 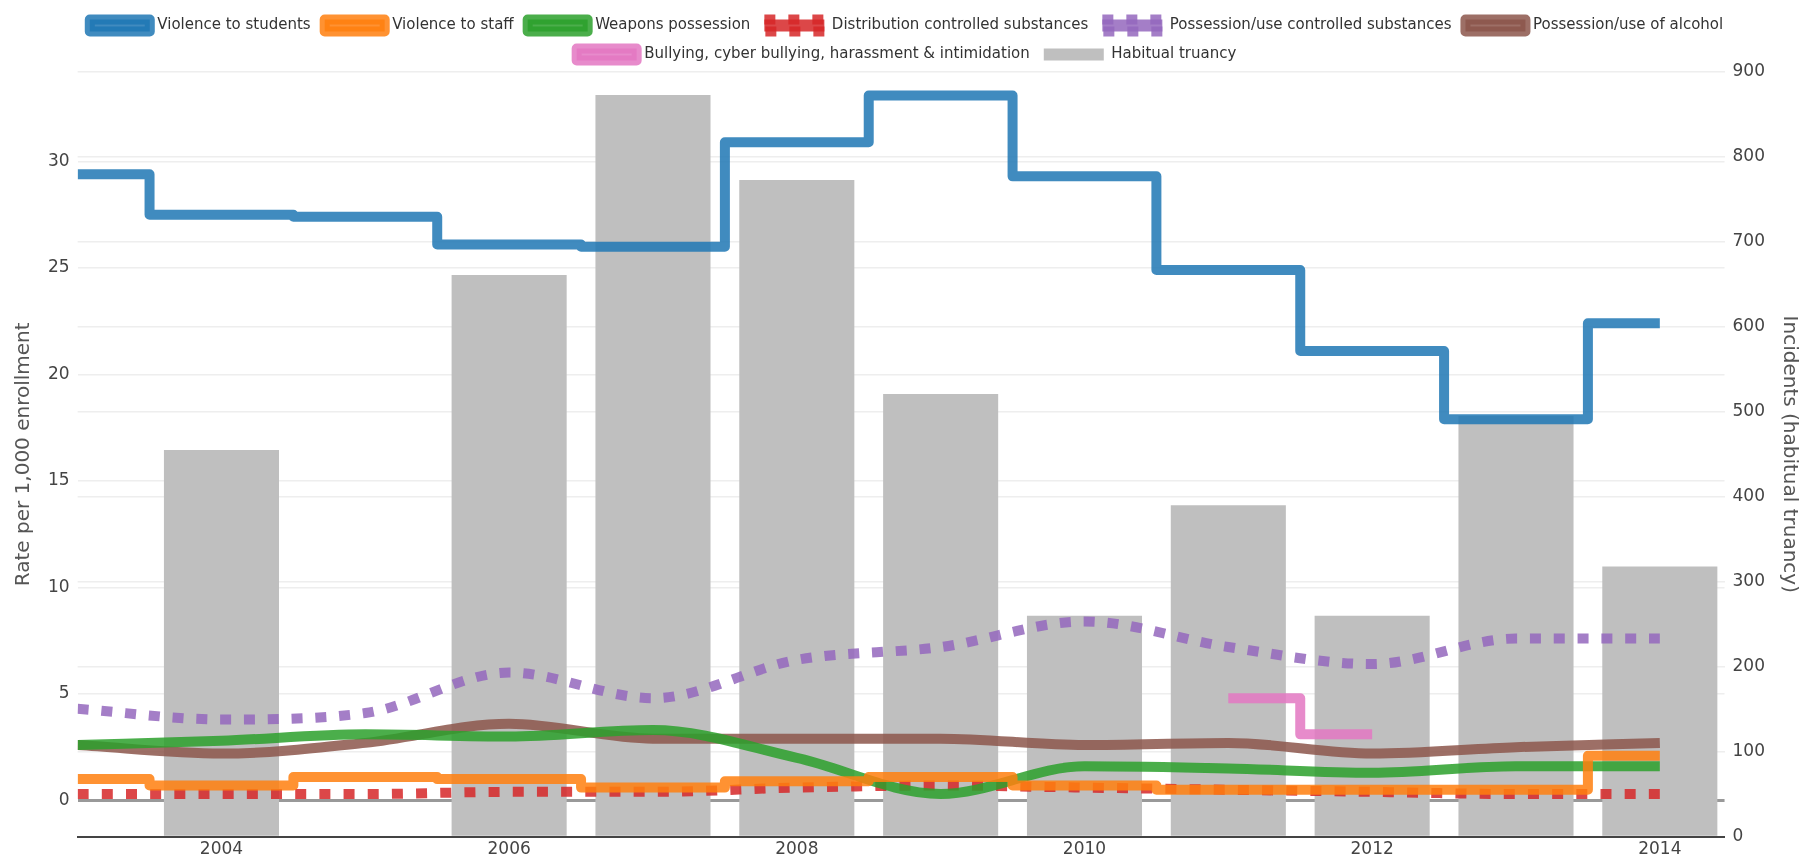 What do you see at coordinates (58, 479) in the screenshot?
I see `y-tick-label: 15` at bounding box center [58, 479].